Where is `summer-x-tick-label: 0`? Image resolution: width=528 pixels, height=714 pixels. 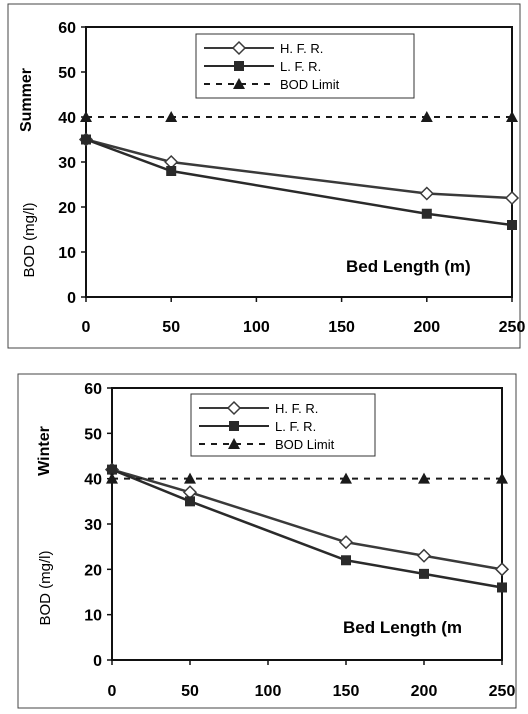
summer-x-tick-label: 0 is located at coordinates (86, 327).